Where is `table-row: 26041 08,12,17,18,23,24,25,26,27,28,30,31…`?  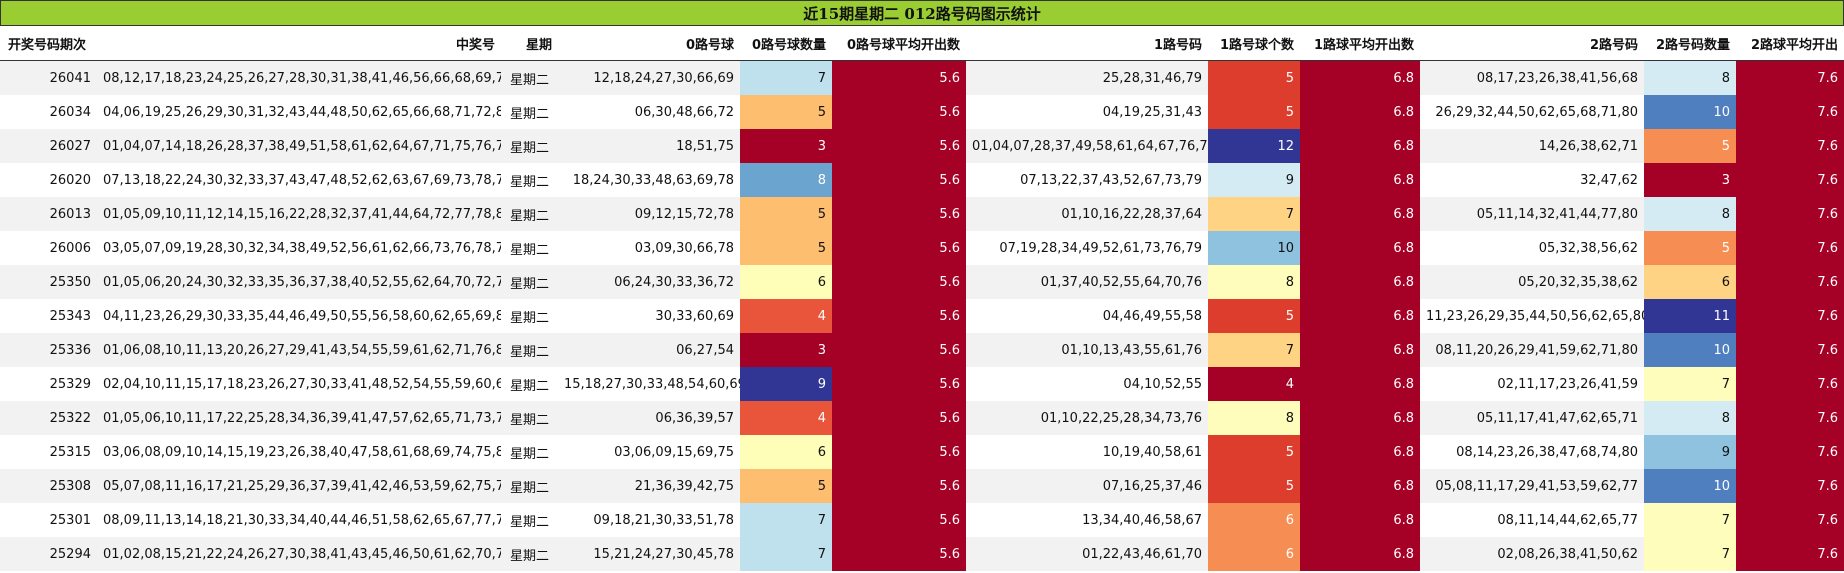 table-row: 26041 08,12,17,18,23,24,25,26,27,28,30,31… is located at coordinates (922, 77).